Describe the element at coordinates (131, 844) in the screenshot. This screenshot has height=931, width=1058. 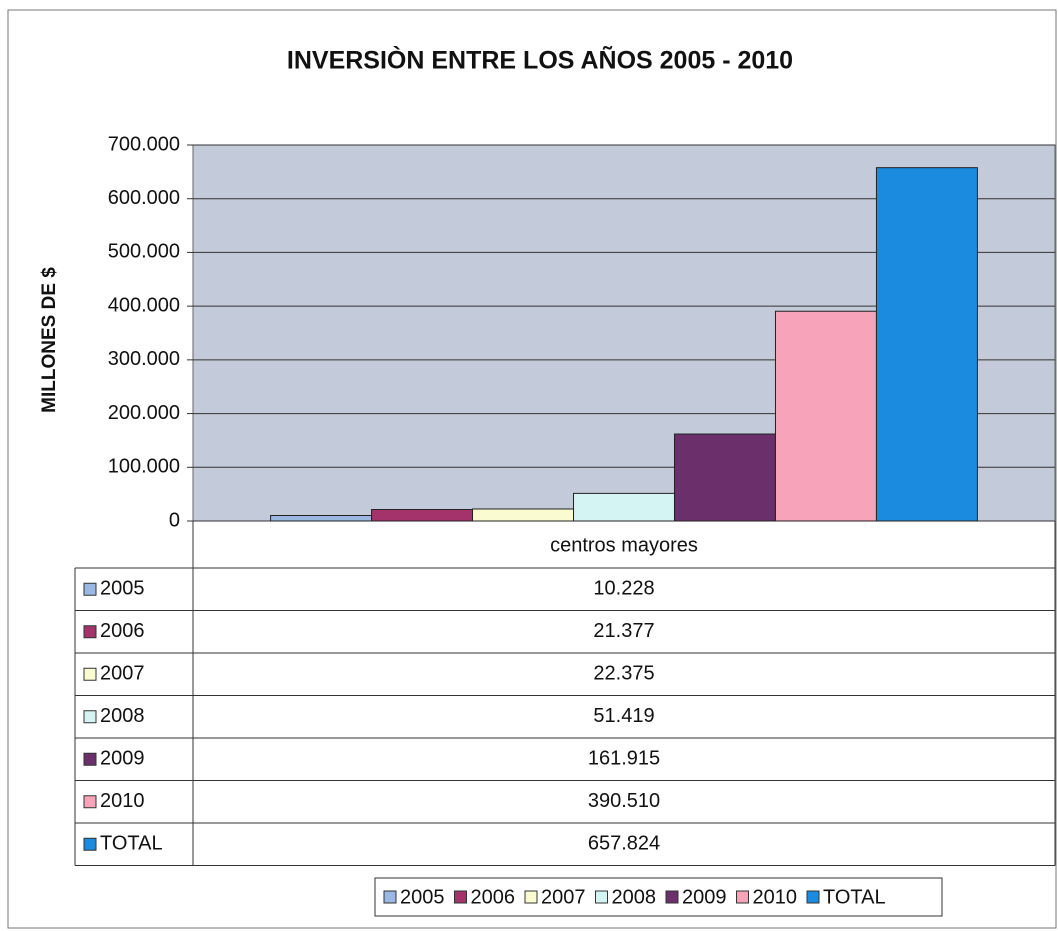
I see `table-series-name: TOTAL` at that location.